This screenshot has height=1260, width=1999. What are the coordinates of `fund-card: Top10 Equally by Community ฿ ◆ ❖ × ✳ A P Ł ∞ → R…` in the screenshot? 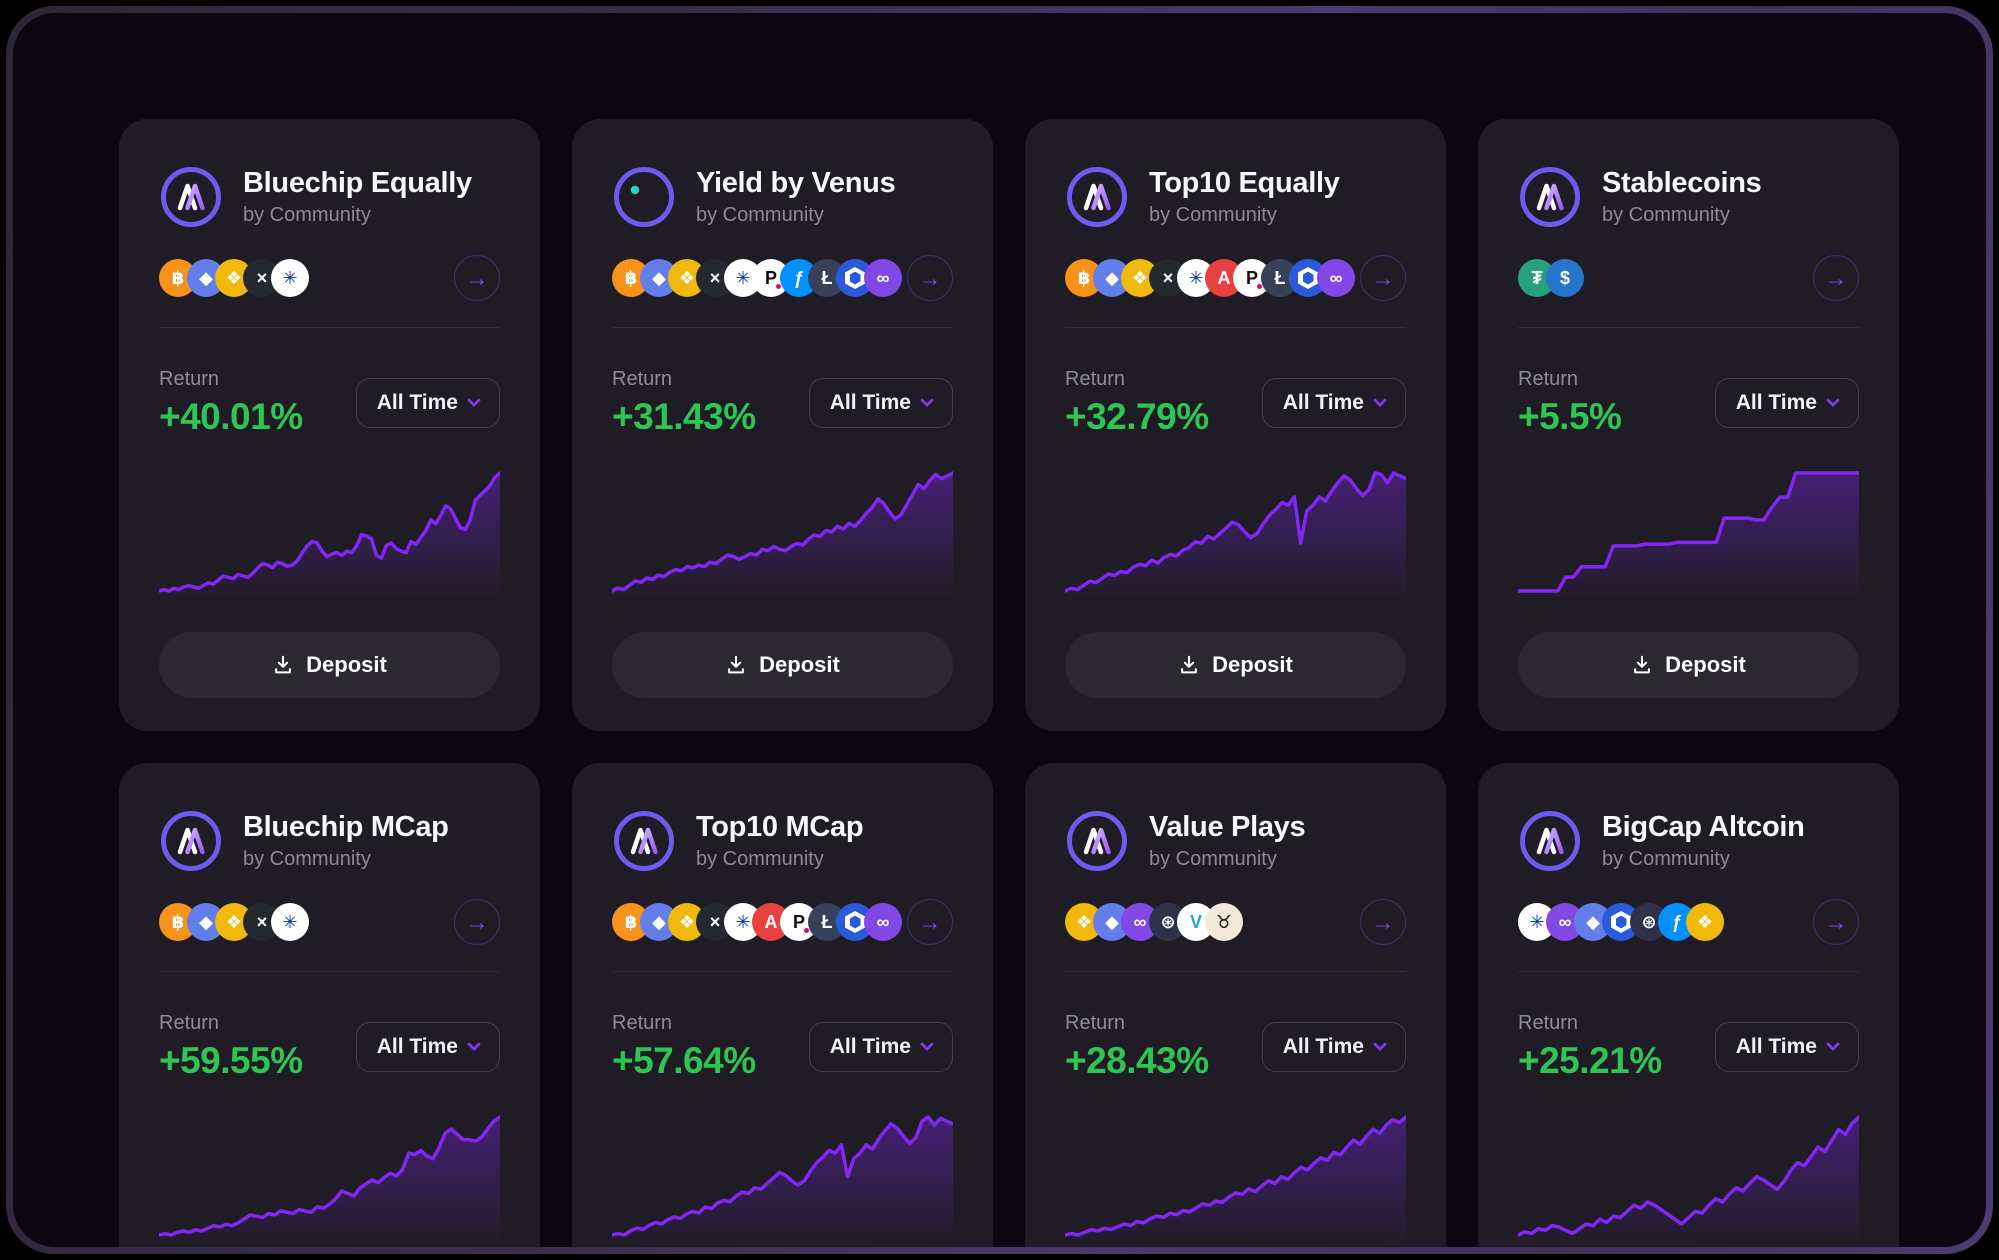 It's located at (1235, 425).